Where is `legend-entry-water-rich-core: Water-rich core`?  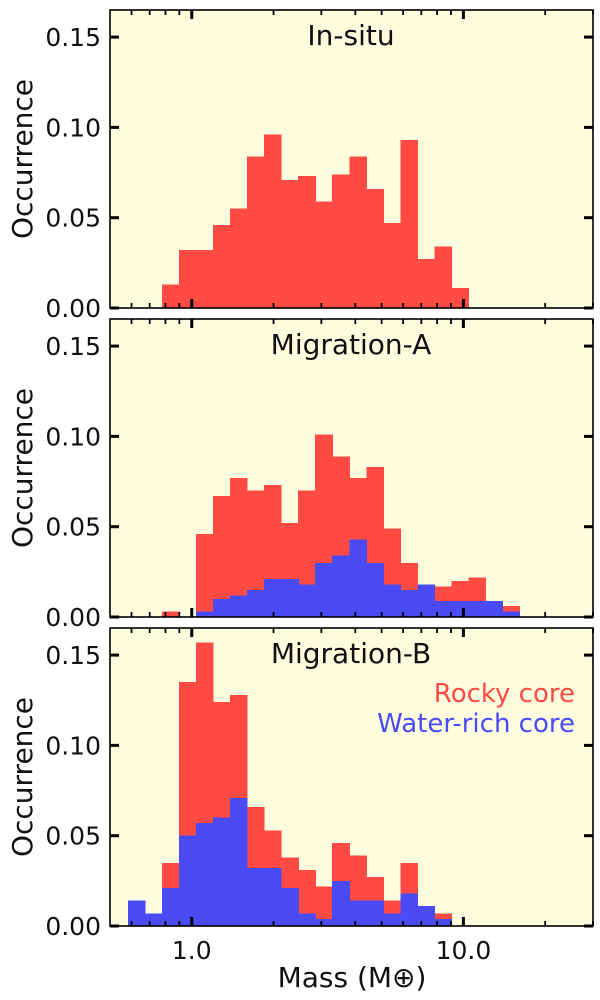
legend-entry-water-rich-core: Water-rich core is located at coordinates (476, 724).